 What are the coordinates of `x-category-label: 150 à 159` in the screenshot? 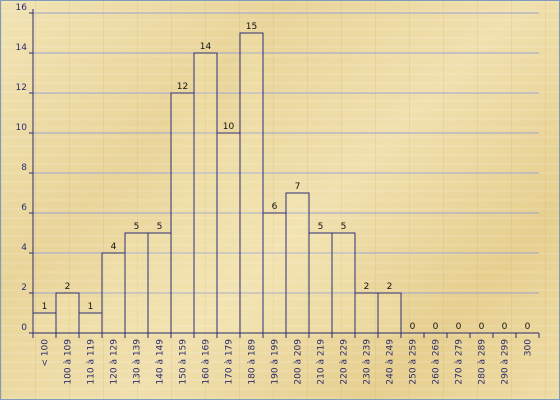 It's located at (184, 362).